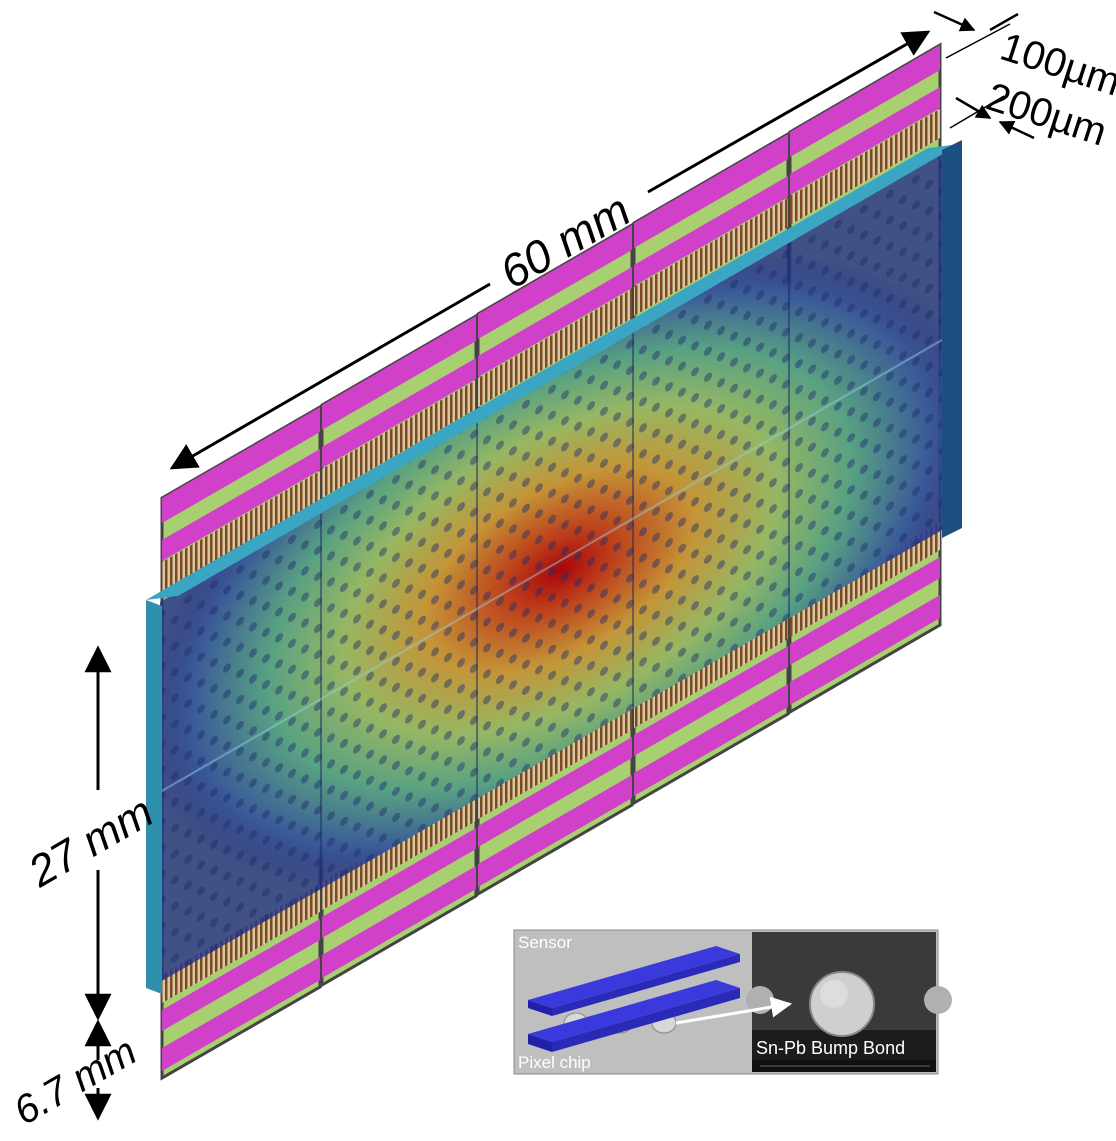 This screenshot has height=1141, width=1116. What do you see at coordinates (91, 842) in the screenshot?
I see `height-label: 27 mm` at bounding box center [91, 842].